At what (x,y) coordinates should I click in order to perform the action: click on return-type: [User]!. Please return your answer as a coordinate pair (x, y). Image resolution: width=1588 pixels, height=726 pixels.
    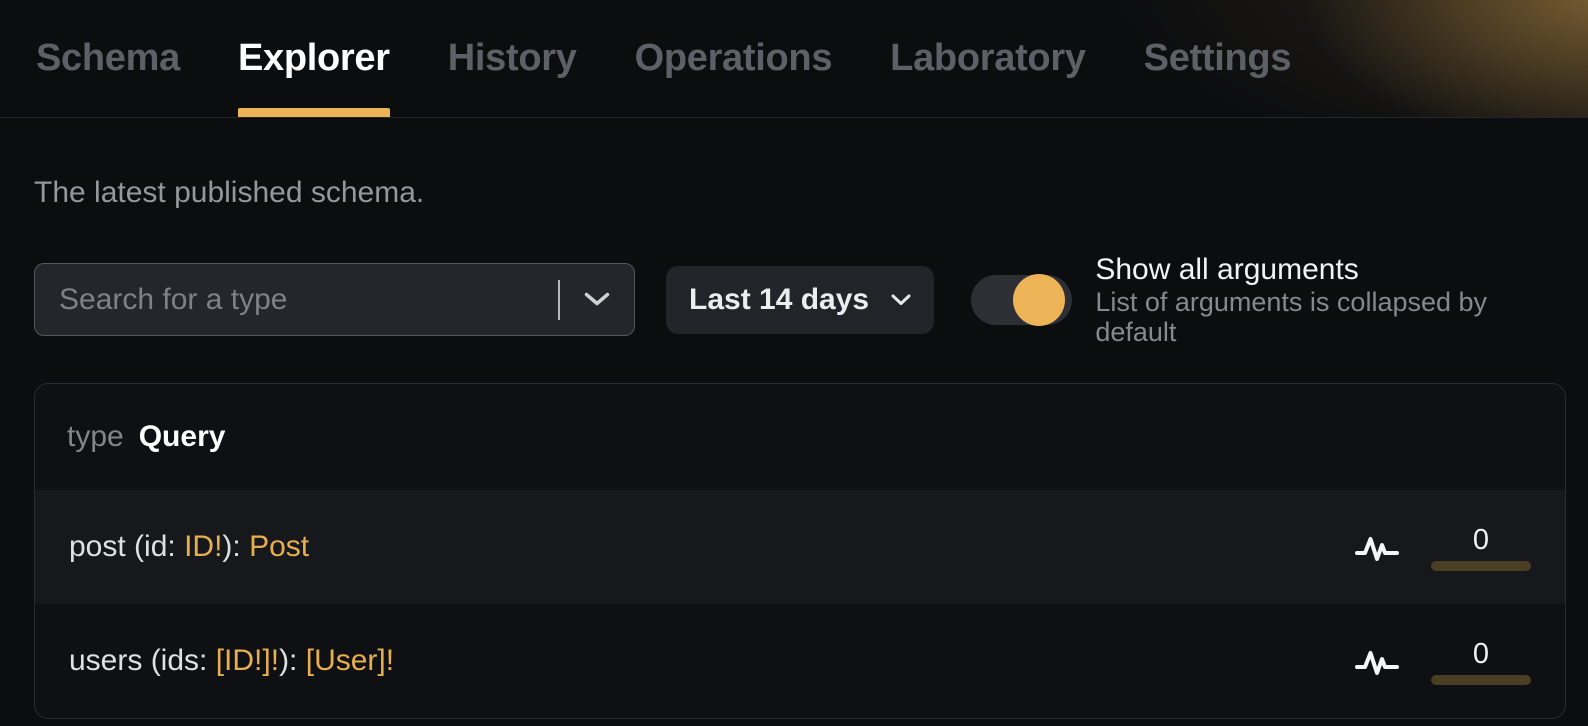
    Looking at the image, I should click on (350, 660).